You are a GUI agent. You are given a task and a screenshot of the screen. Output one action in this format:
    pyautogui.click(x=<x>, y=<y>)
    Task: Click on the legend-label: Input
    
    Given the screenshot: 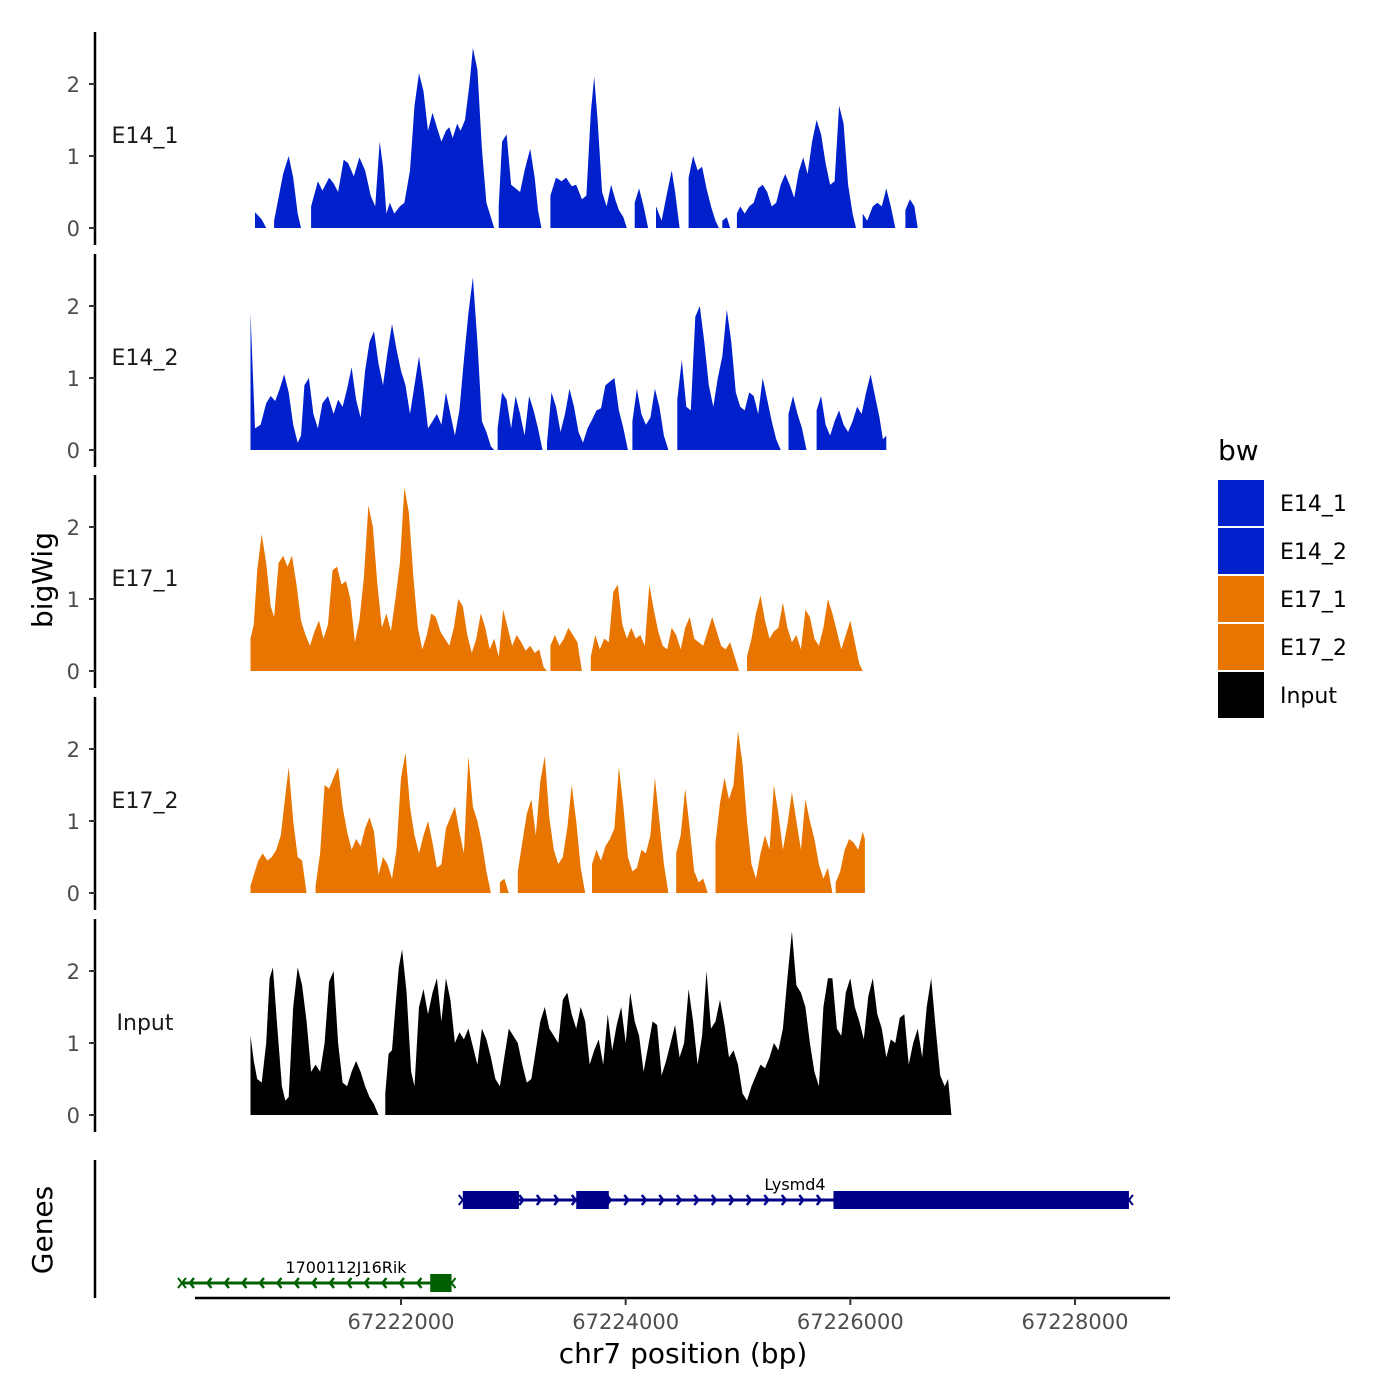 What is the action you would take?
    pyautogui.click(x=1308, y=696)
    